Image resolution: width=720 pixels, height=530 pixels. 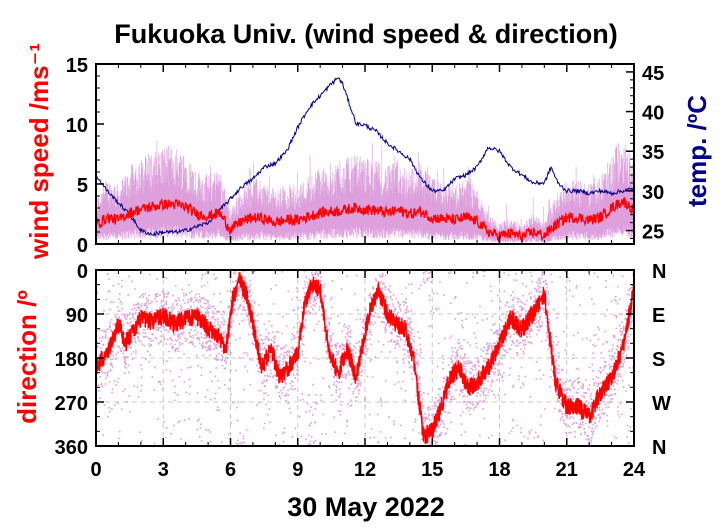 What do you see at coordinates (697, 151) in the screenshot?
I see `temperature-axis-label: temp. /ºC` at bounding box center [697, 151].